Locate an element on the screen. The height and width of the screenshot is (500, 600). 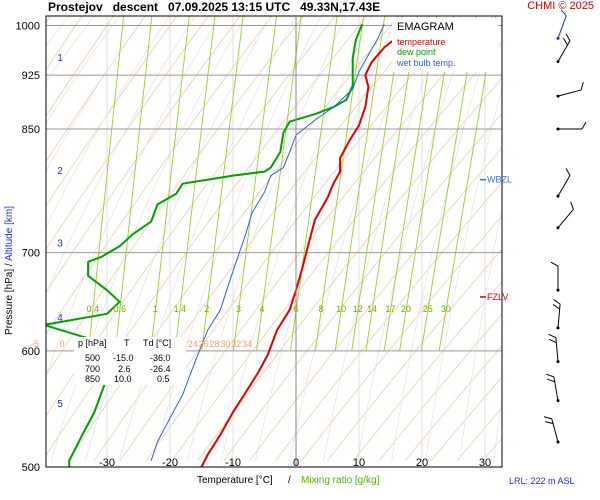
table-cell: 10.0 is located at coordinates (123, 379).